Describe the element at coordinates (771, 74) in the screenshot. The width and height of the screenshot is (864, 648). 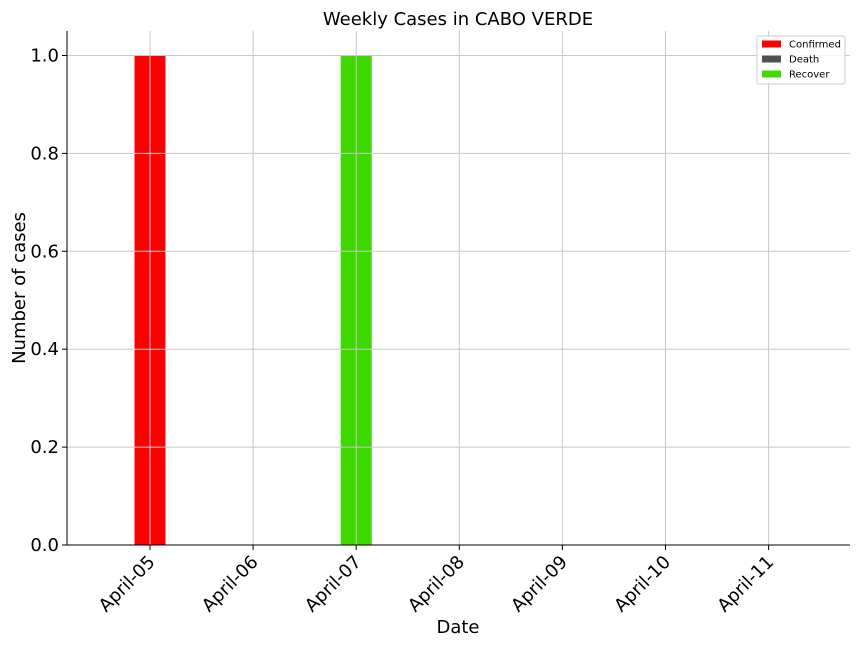
I see `legend-swatch-recover` at that location.